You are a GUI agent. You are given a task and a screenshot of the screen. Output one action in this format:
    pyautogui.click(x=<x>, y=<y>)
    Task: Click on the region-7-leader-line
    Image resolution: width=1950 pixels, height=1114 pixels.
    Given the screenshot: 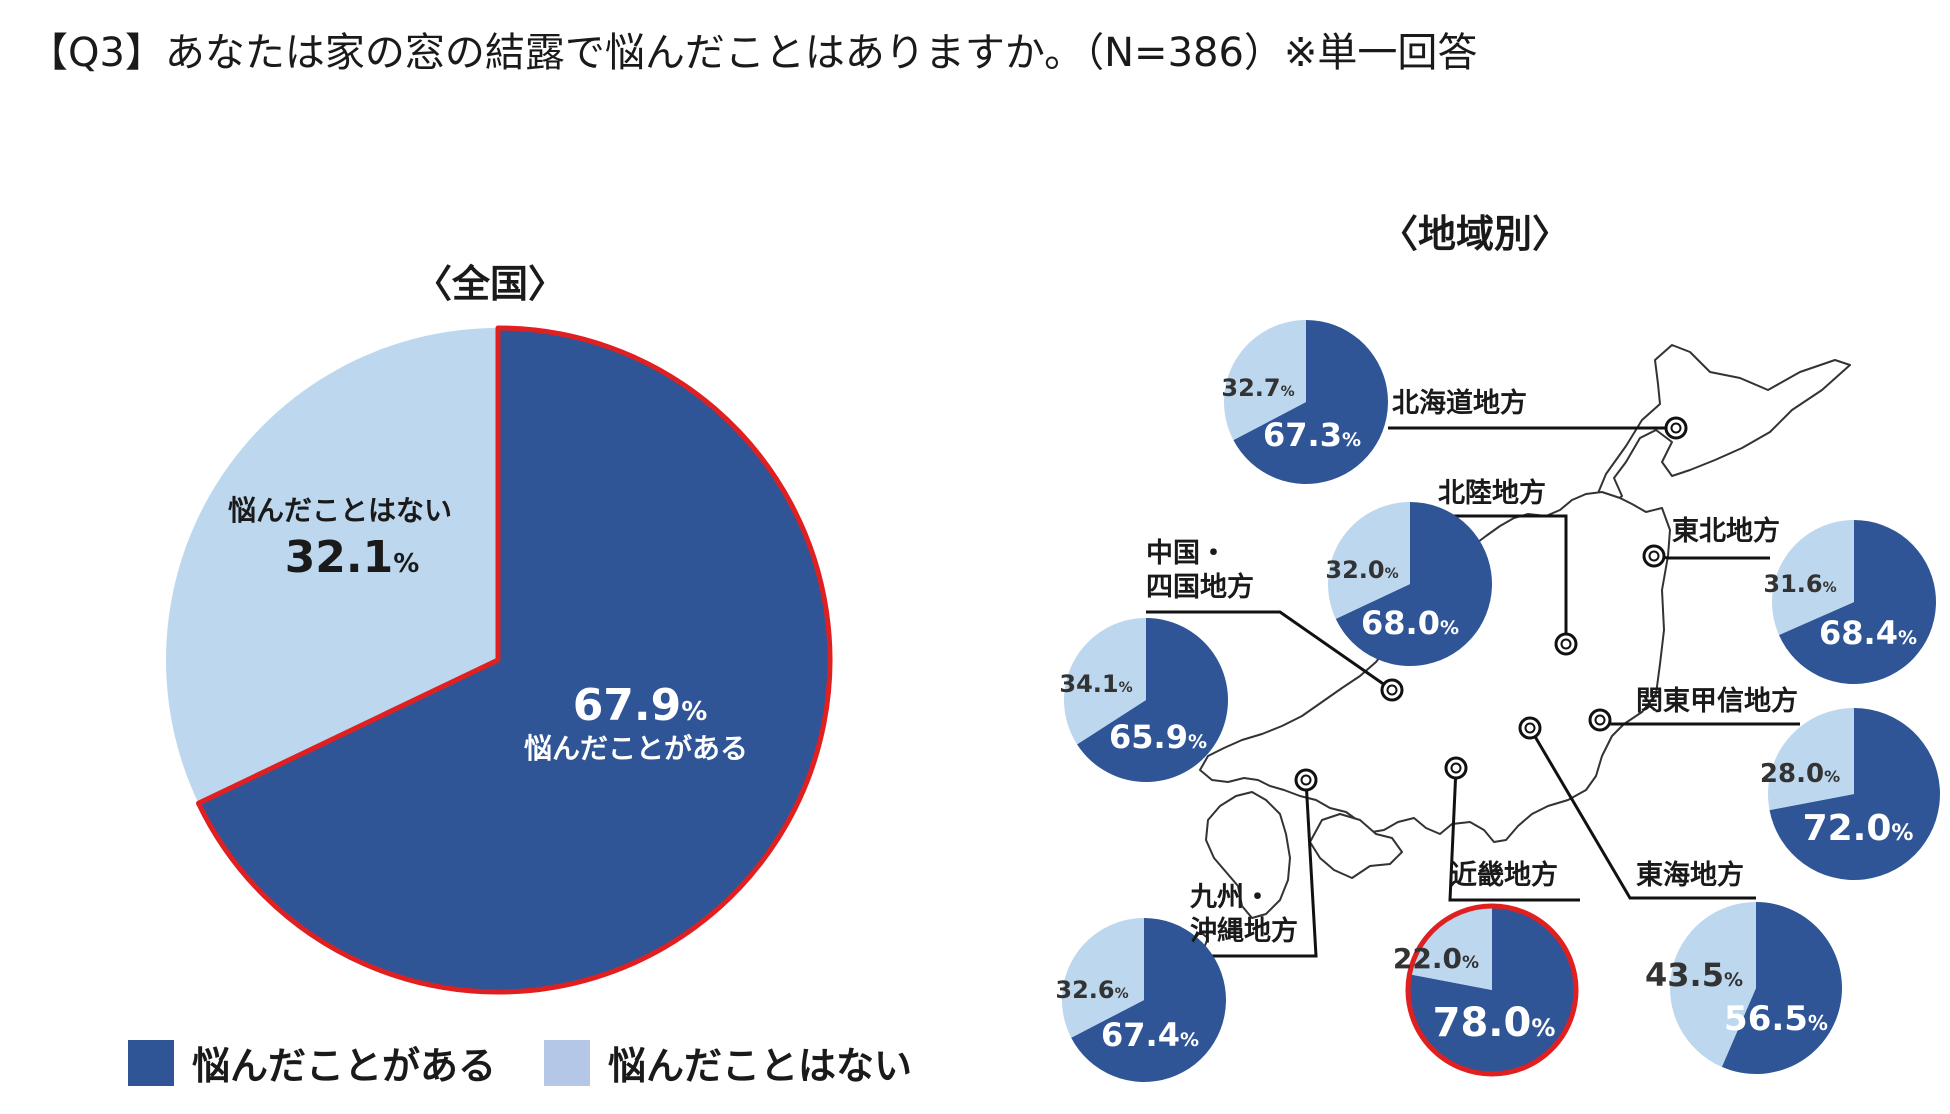 What is the action you would take?
    pyautogui.click(x=1253, y=868)
    